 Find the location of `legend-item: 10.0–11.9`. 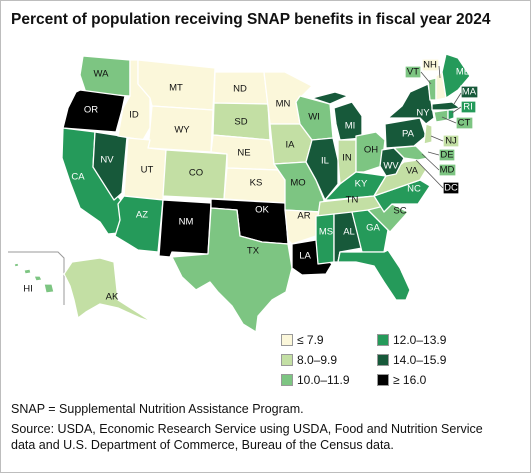

legend-item: 10.0–11.9 is located at coordinates (315, 380).